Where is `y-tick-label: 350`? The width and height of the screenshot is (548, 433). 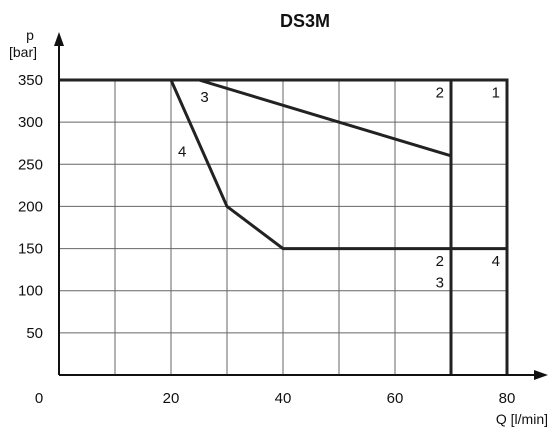
y-tick-label: 350 is located at coordinates (30, 80).